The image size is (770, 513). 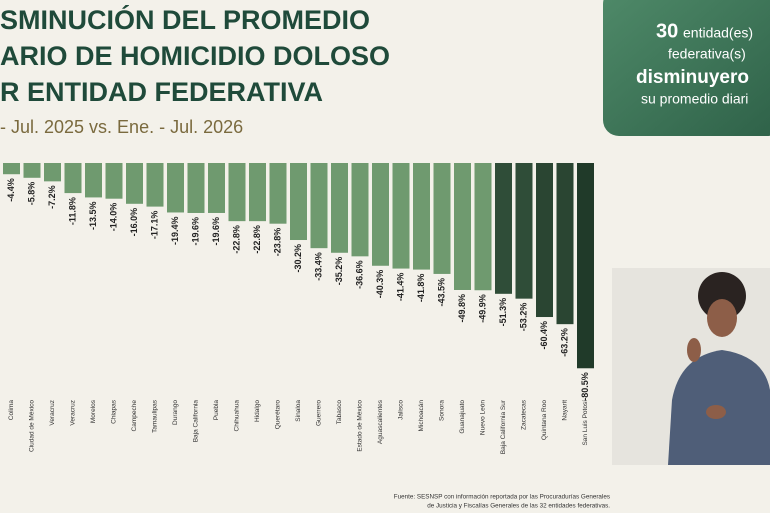 I want to click on callout-text: disminuyero, so click(x=692, y=77).